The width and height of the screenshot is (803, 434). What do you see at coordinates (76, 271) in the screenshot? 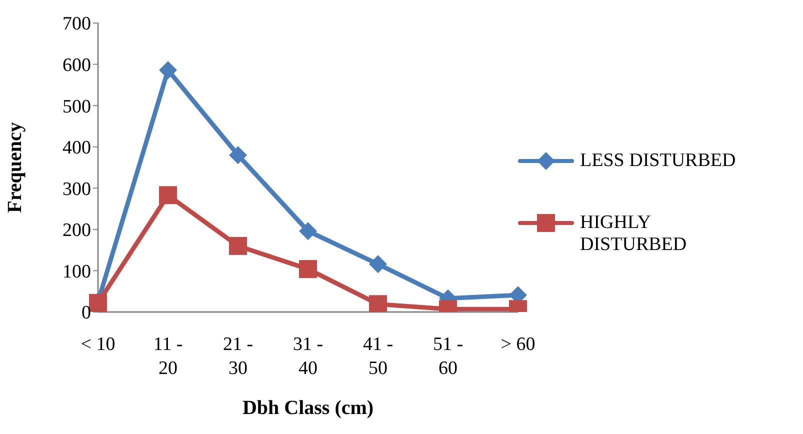
I see `y-tick-label: 100` at bounding box center [76, 271].